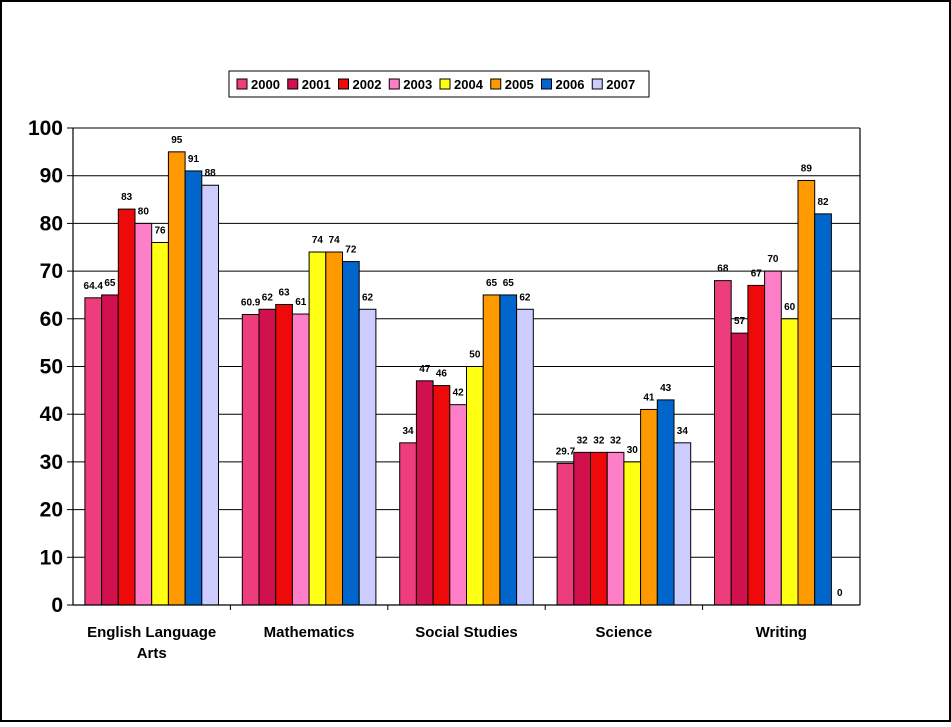 This screenshot has width=951, height=727. I want to click on x-tick-label: Science, so click(624, 632).